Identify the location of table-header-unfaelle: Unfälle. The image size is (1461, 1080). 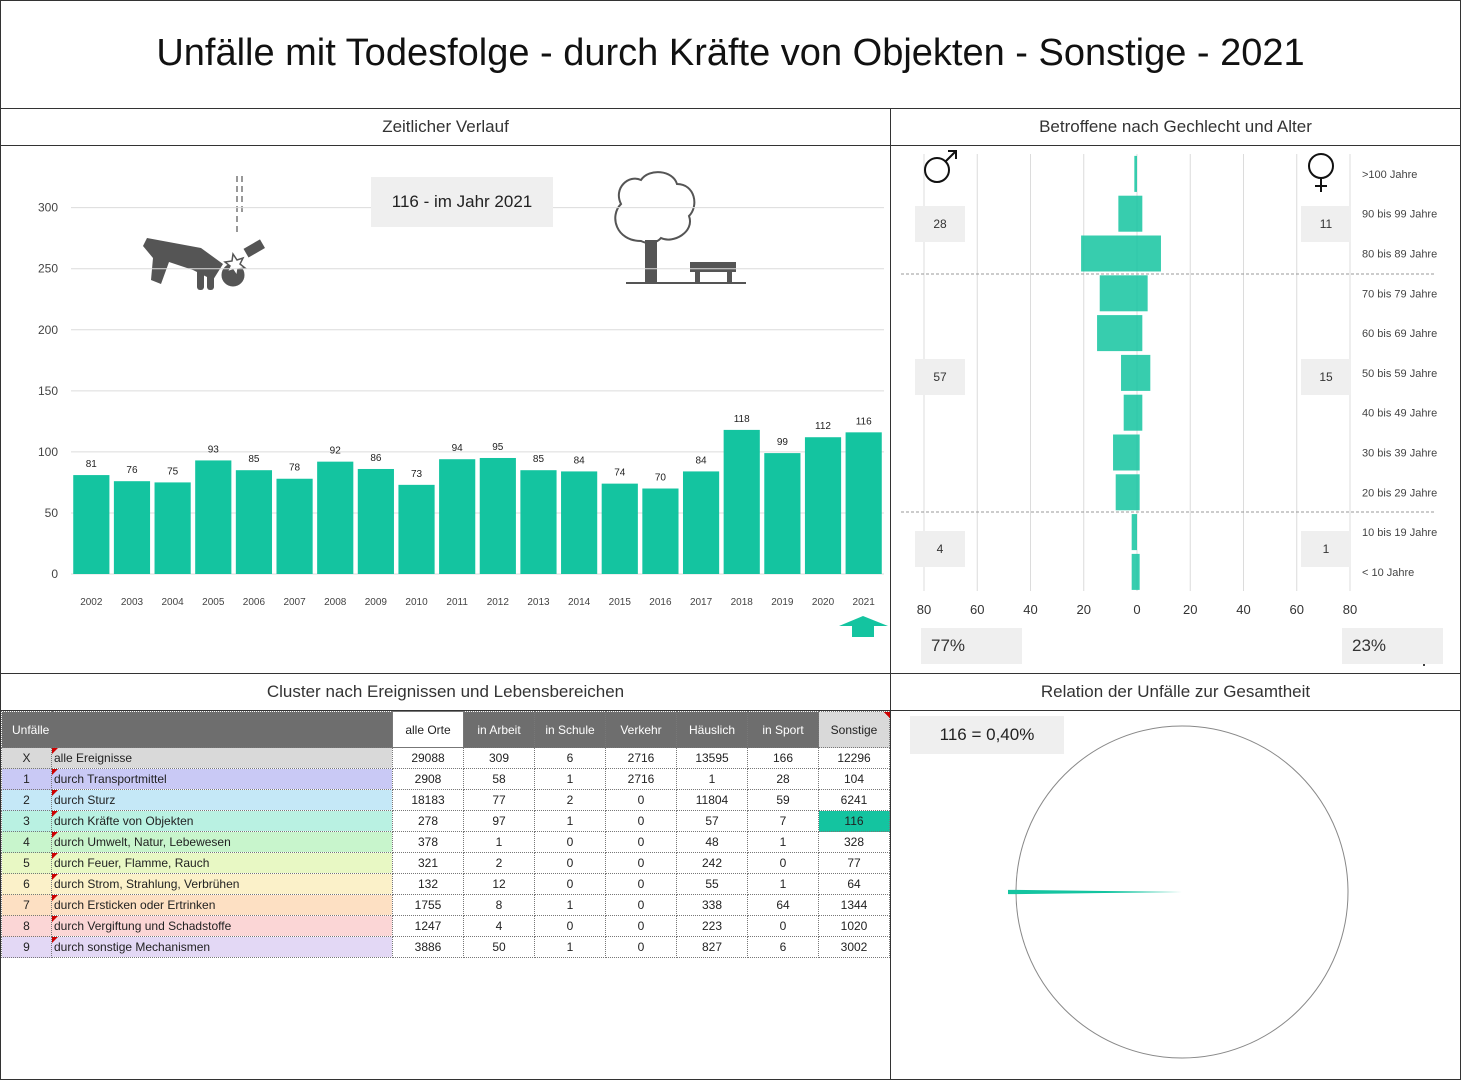
(197, 729).